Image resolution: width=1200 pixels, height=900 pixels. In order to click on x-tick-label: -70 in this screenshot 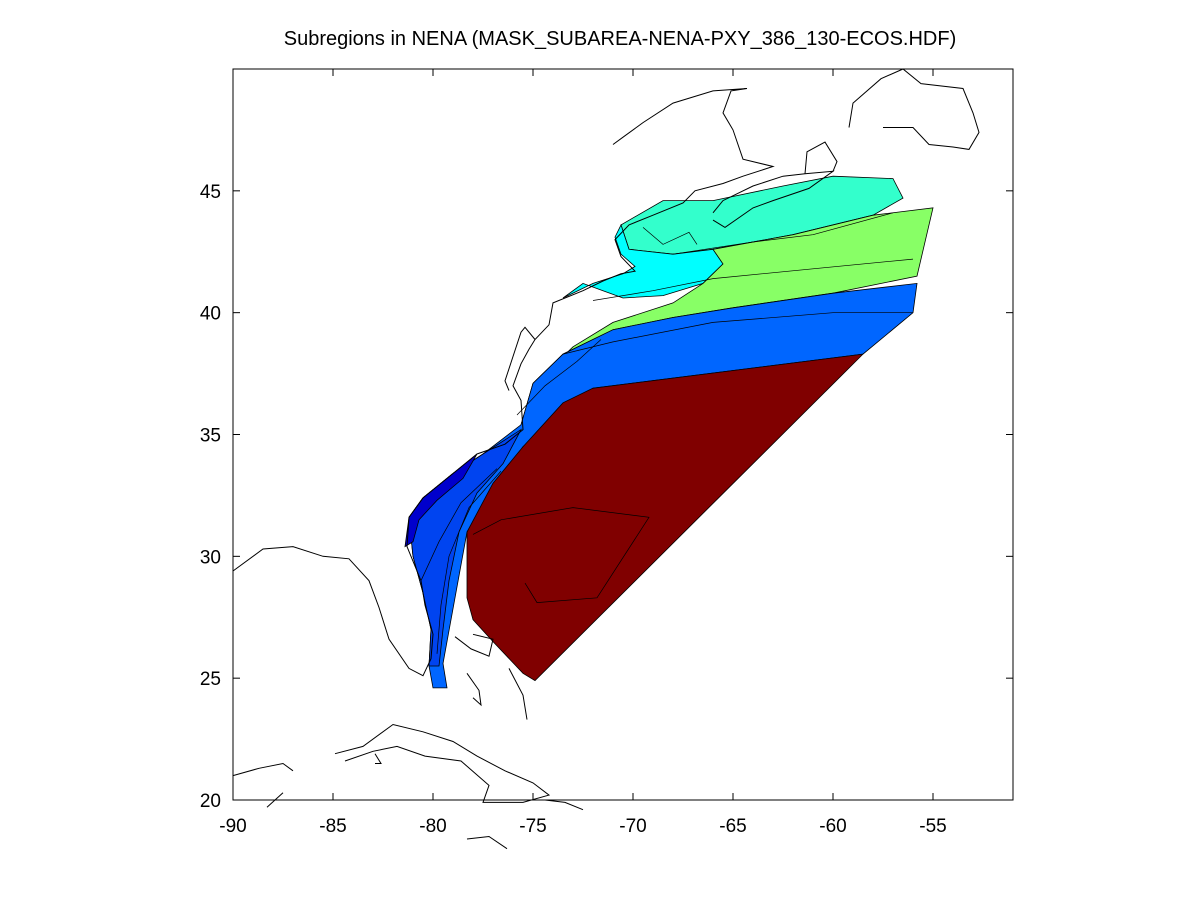, I will do `click(632, 826)`.